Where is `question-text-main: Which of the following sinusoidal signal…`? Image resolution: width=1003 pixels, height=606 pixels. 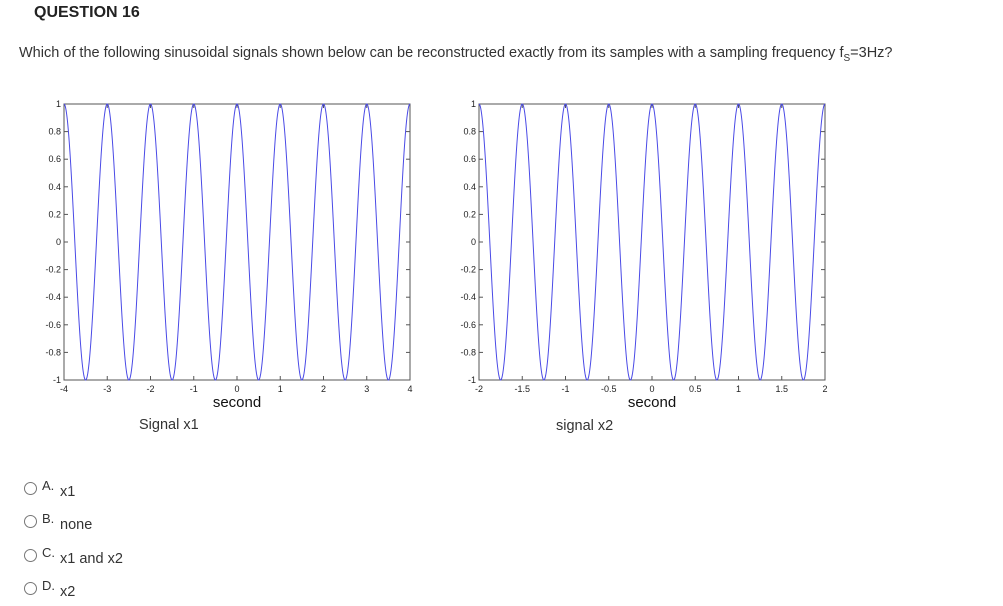 question-text-main: Which of the following sinusoidal signal… is located at coordinates (431, 53).